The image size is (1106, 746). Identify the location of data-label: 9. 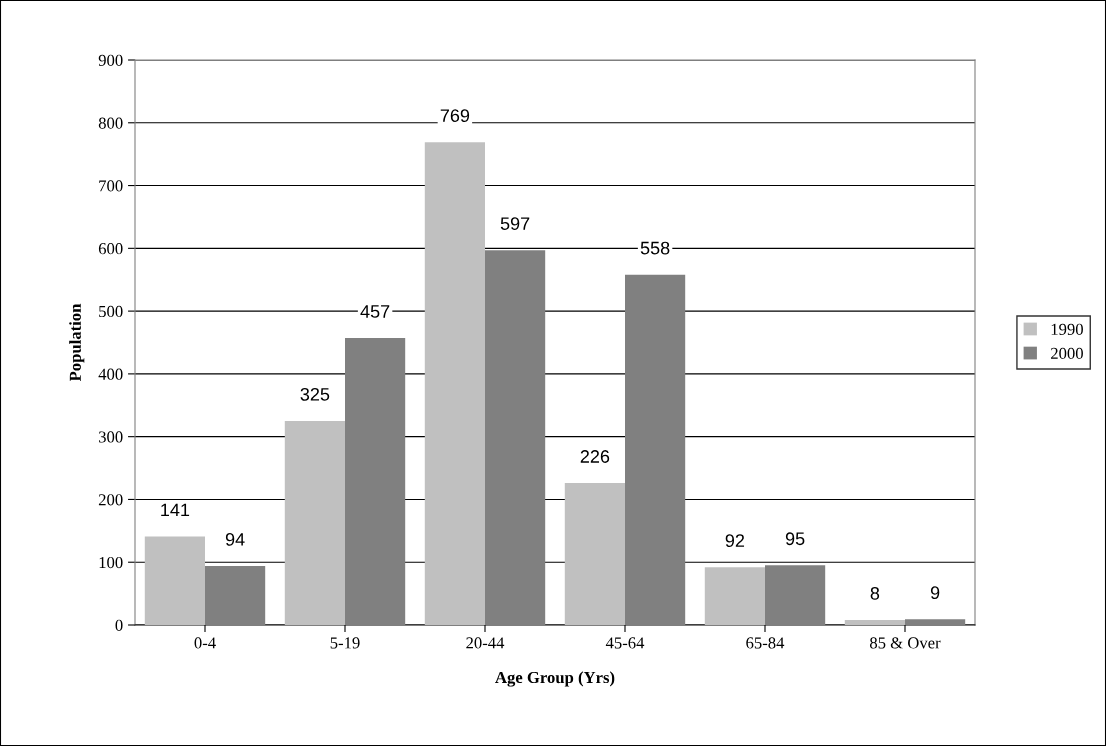
(935, 593).